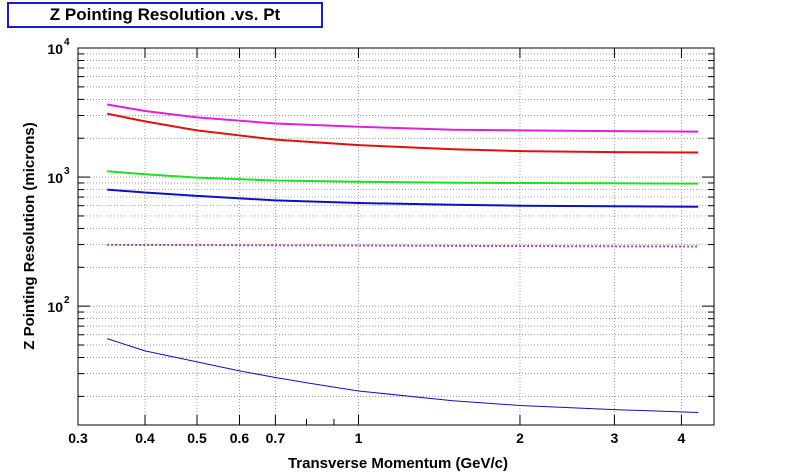  What do you see at coordinates (67, 171) in the screenshot?
I see `y-tick-exponent: 3` at bounding box center [67, 171].